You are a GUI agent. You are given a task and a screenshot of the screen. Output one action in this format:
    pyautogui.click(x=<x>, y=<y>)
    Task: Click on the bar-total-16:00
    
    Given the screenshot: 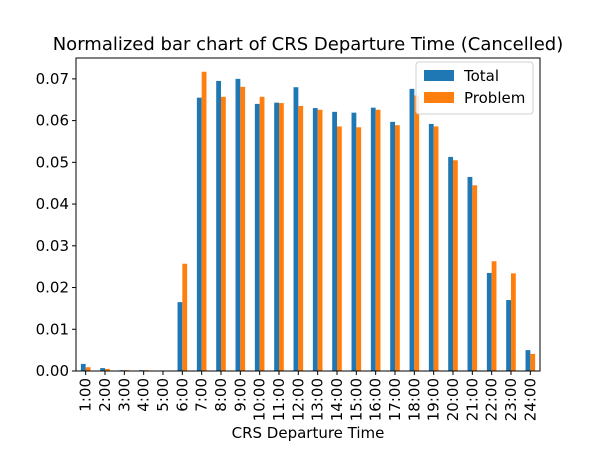 What is the action you would take?
    pyautogui.click(x=373, y=239)
    